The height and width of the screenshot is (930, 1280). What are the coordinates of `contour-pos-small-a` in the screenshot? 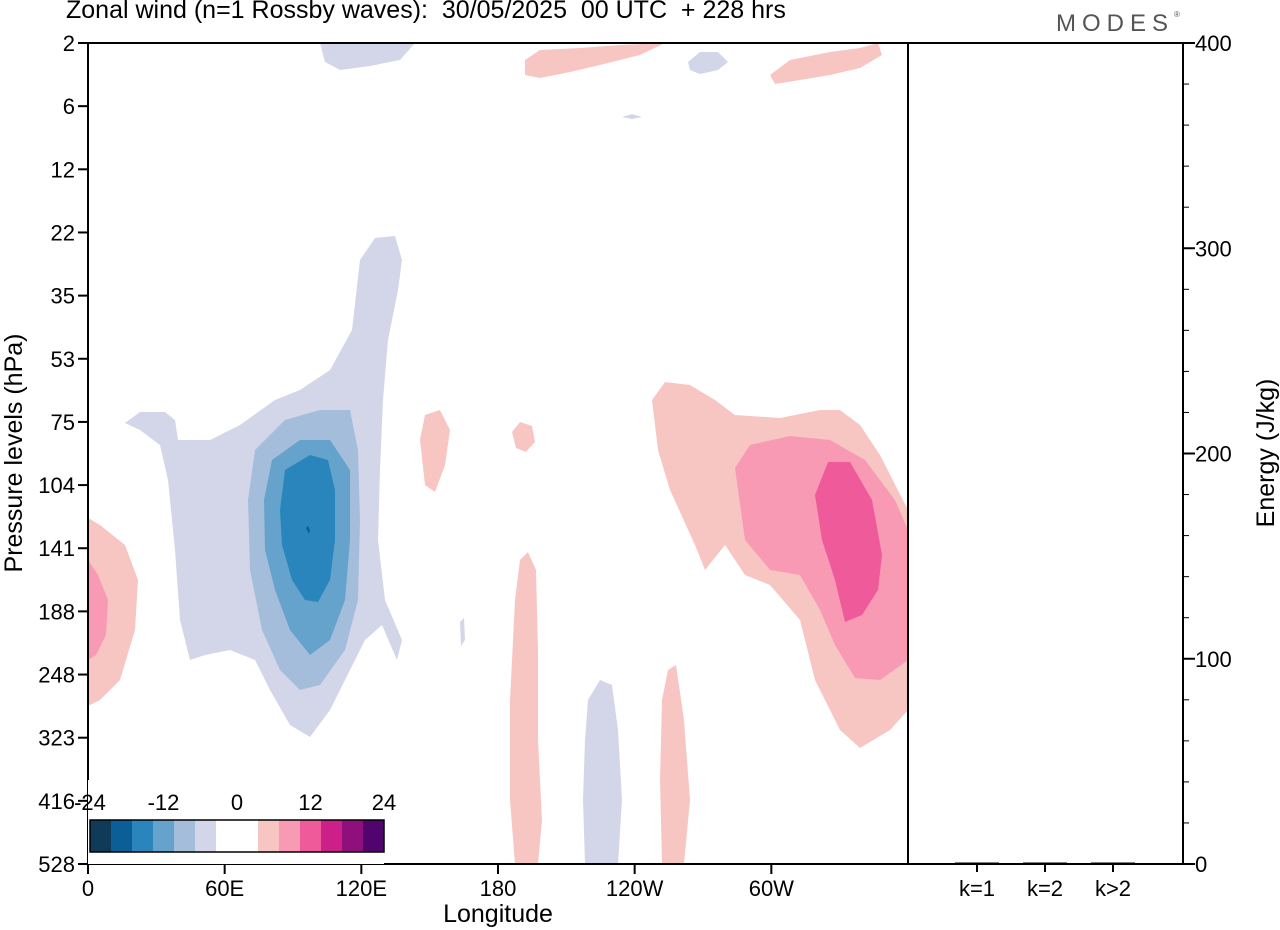 It's located at (435, 451).